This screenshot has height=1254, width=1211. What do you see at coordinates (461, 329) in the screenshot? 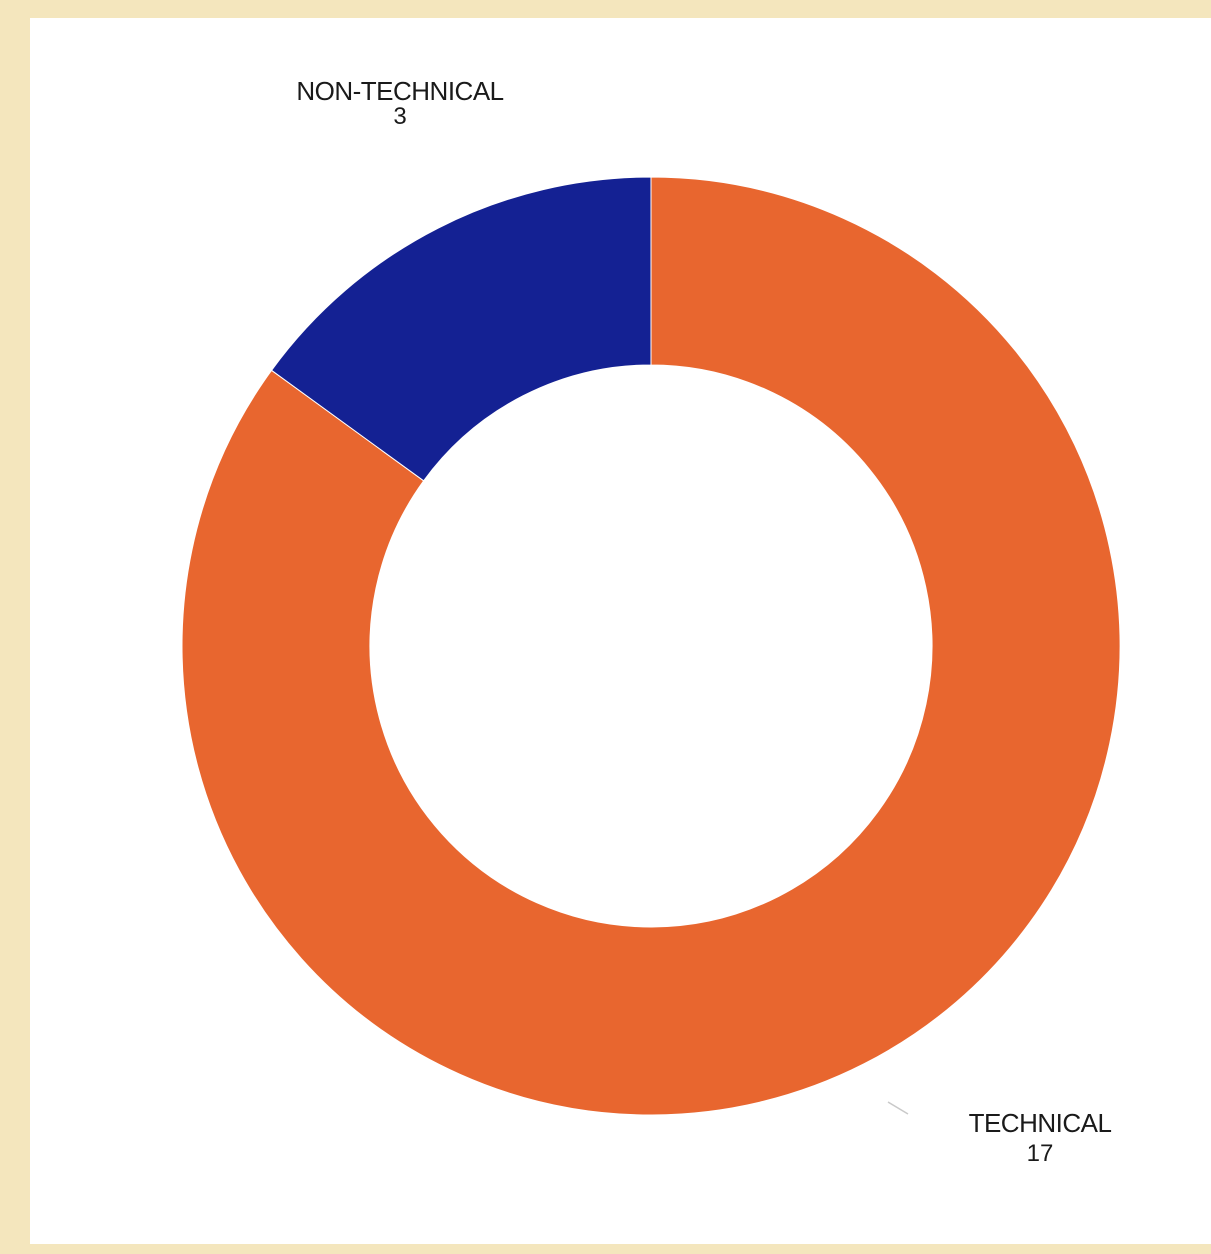
I see `slice-non-technical` at bounding box center [461, 329].